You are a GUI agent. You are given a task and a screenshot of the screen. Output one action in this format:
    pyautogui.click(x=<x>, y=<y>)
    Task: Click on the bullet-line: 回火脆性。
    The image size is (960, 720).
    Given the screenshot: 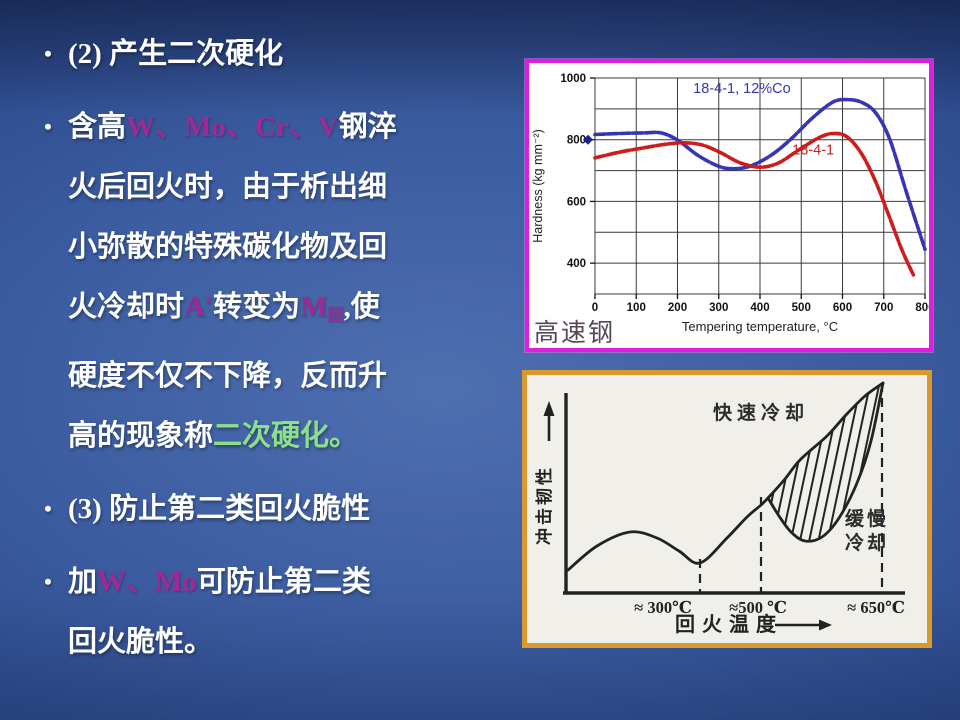 What is the action you would take?
    pyautogui.click(x=304, y=642)
    